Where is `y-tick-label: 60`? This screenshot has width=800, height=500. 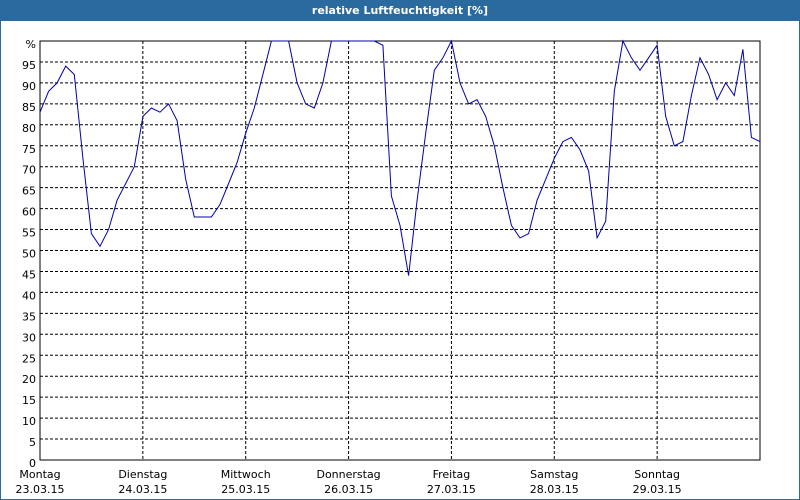
y-tick-label: 60 is located at coordinates (29, 212).